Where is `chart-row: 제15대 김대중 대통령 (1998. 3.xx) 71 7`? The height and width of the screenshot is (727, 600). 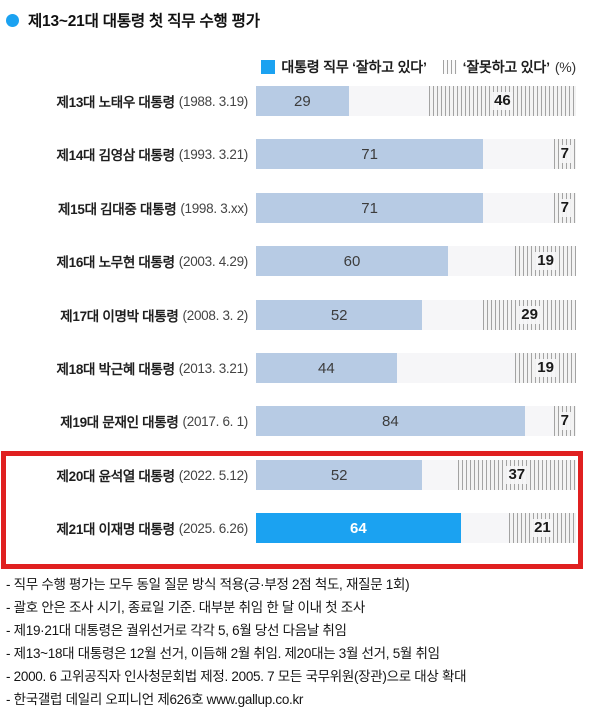 chart-row: 제15대 김대중 대통령 (1998. 3.xx) 71 7 is located at coordinates (300, 208).